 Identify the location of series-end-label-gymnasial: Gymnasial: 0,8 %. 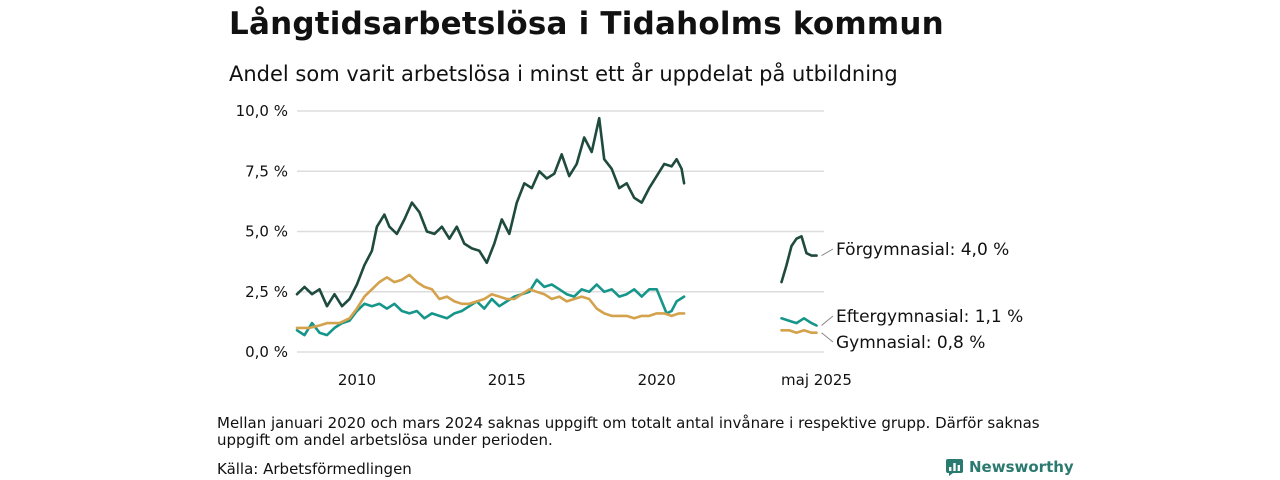
(910, 343).